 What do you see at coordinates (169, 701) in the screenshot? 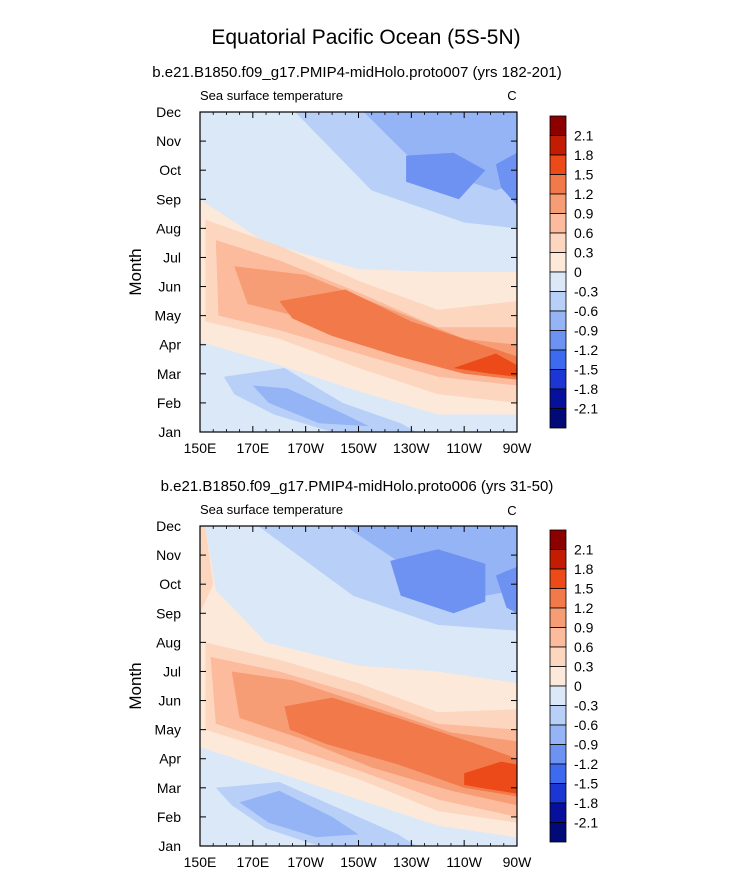
I see `y-tick-label: Jun` at bounding box center [169, 701].